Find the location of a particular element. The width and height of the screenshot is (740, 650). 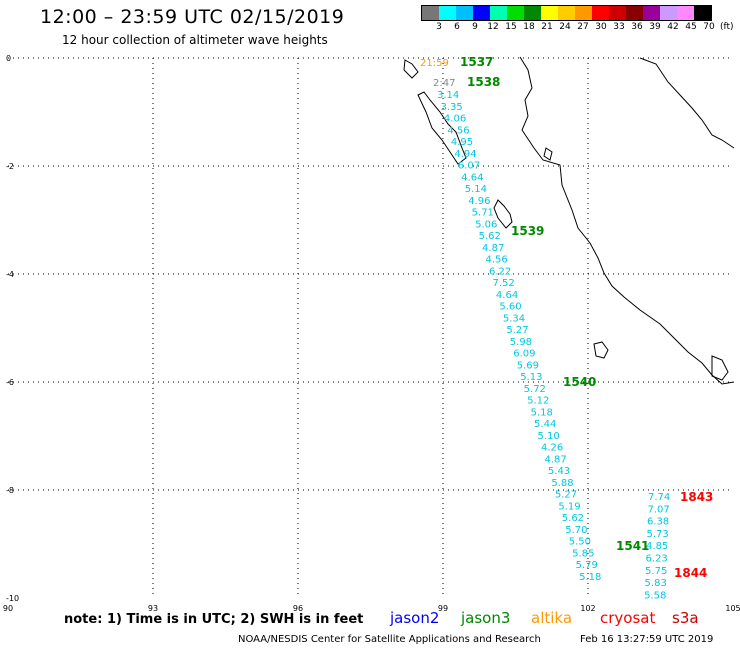

jason3-time-label: 1538 is located at coordinates (483, 82).